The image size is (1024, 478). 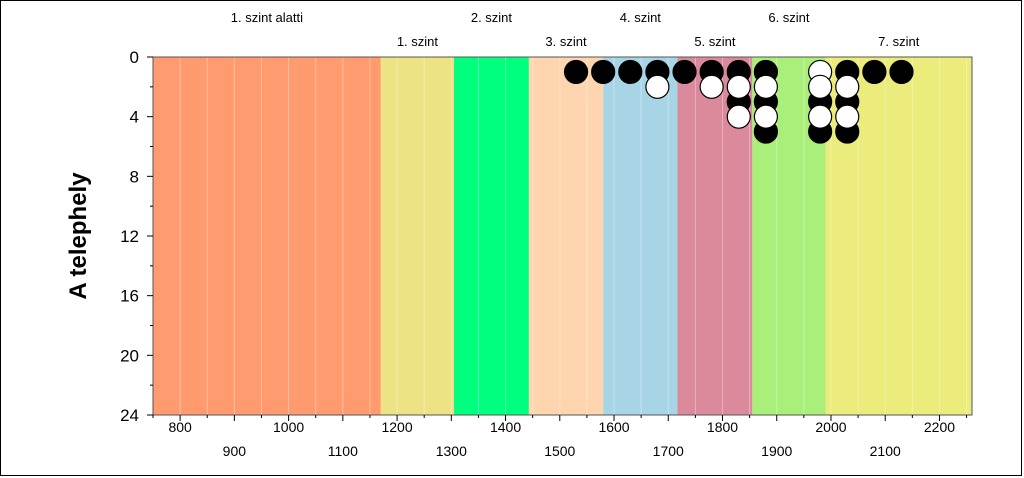 I want to click on x-tick-label: 1000, so click(x=288, y=427).